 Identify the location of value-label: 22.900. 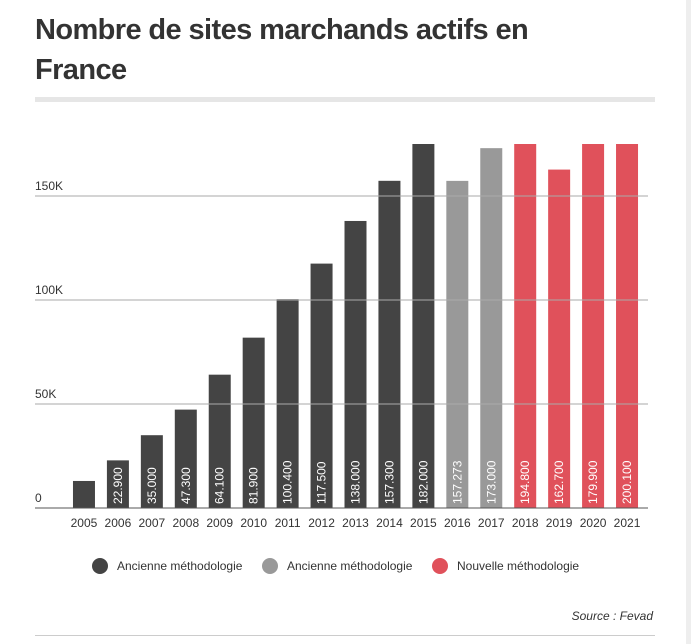
(118, 485).